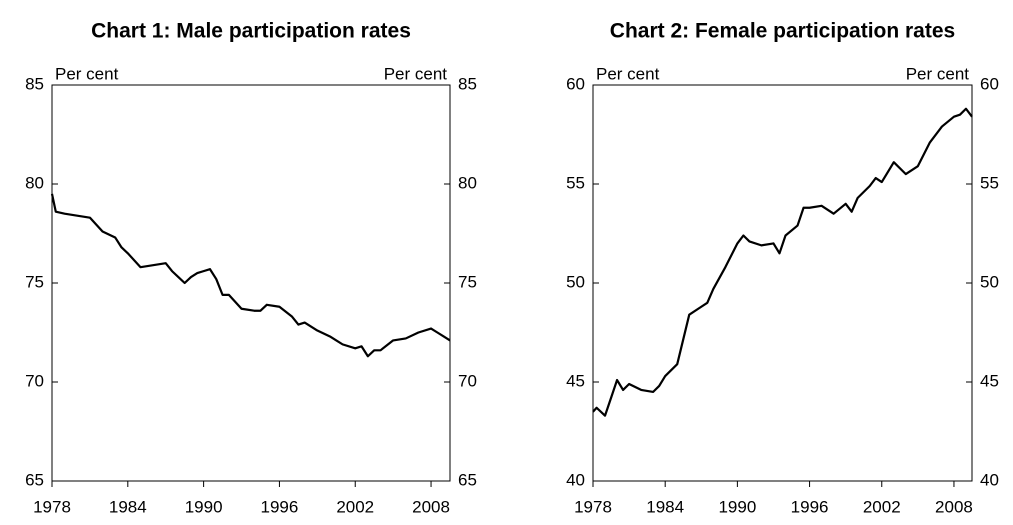 This screenshot has width=1013, height=525. I want to click on y2-tick-label: 65, so click(467, 479).